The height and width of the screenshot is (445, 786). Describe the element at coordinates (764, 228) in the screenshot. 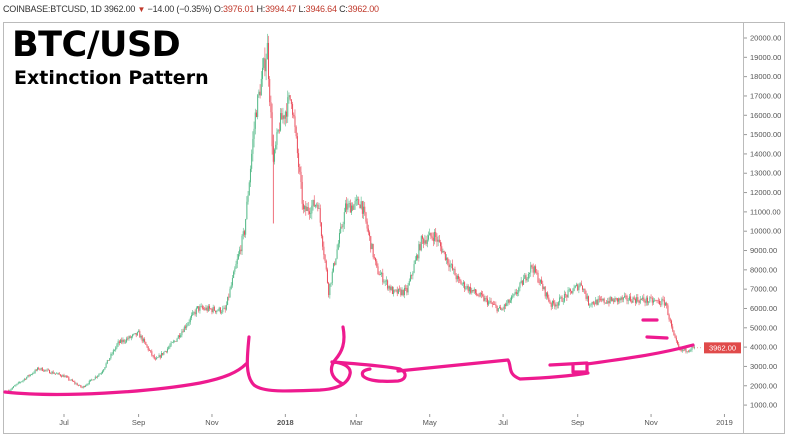

I see `price-axis` at that location.